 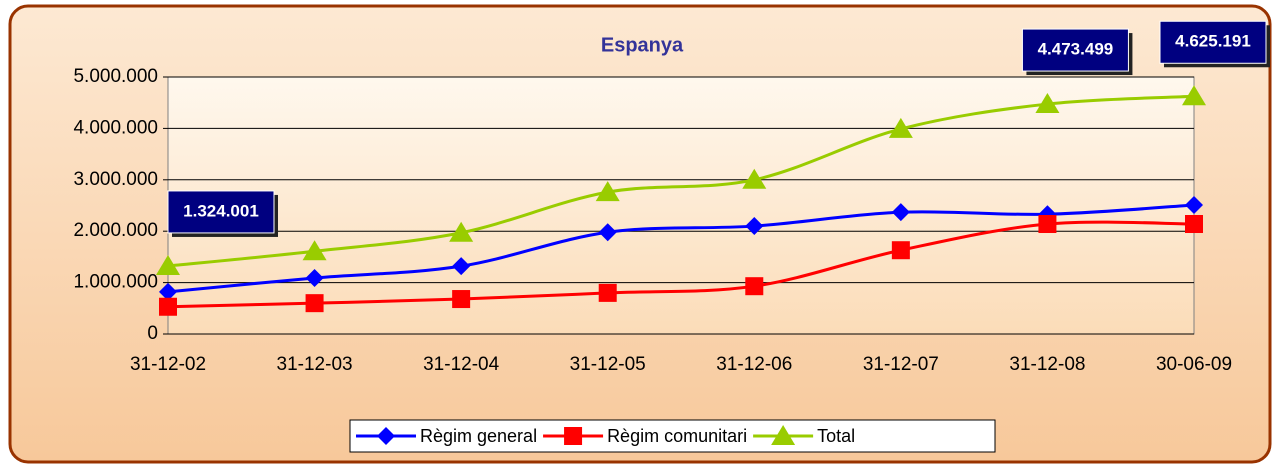 What do you see at coordinates (115, 127) in the screenshot?
I see `y-tick-label: 4.000.000` at bounding box center [115, 127].